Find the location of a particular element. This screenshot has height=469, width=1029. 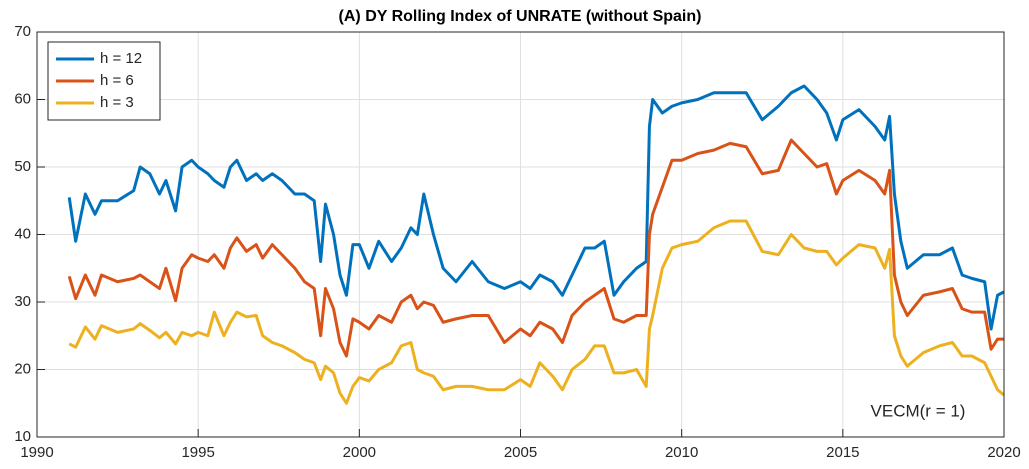

legend-label: h = 12 is located at coordinates (121, 58).